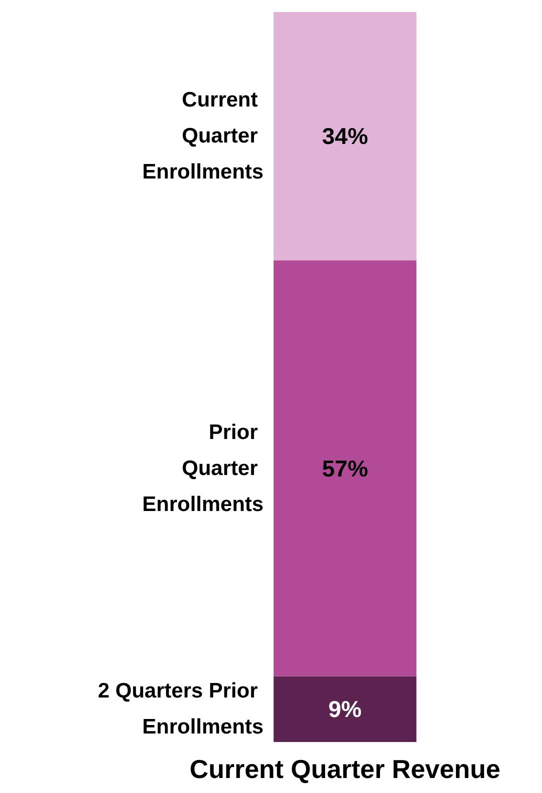 This screenshot has width=542, height=793. What do you see at coordinates (203, 468) in the screenshot?
I see `series-label: Prior Quarter Enrollments` at bounding box center [203, 468].